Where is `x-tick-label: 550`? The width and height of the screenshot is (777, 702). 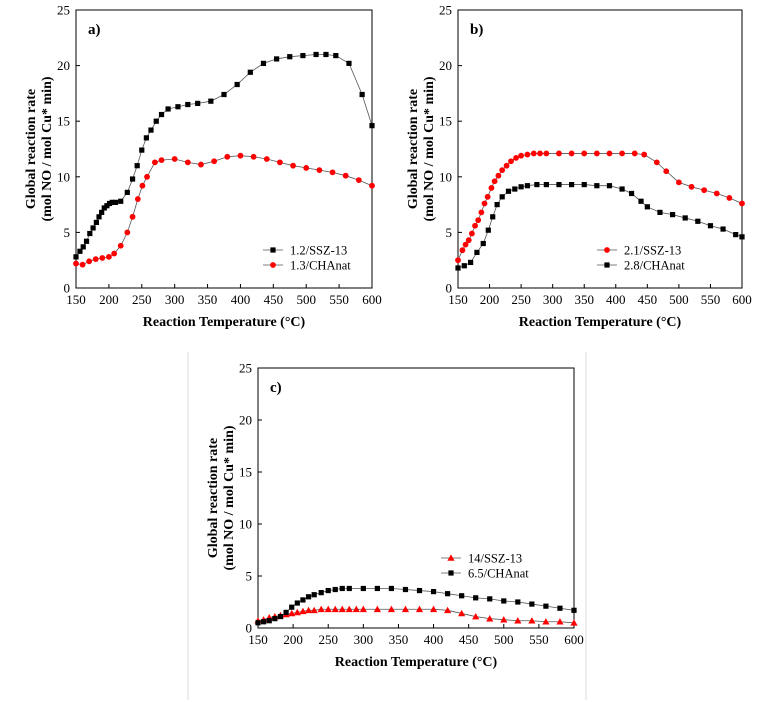 x-tick-label: 550 is located at coordinates (539, 639).